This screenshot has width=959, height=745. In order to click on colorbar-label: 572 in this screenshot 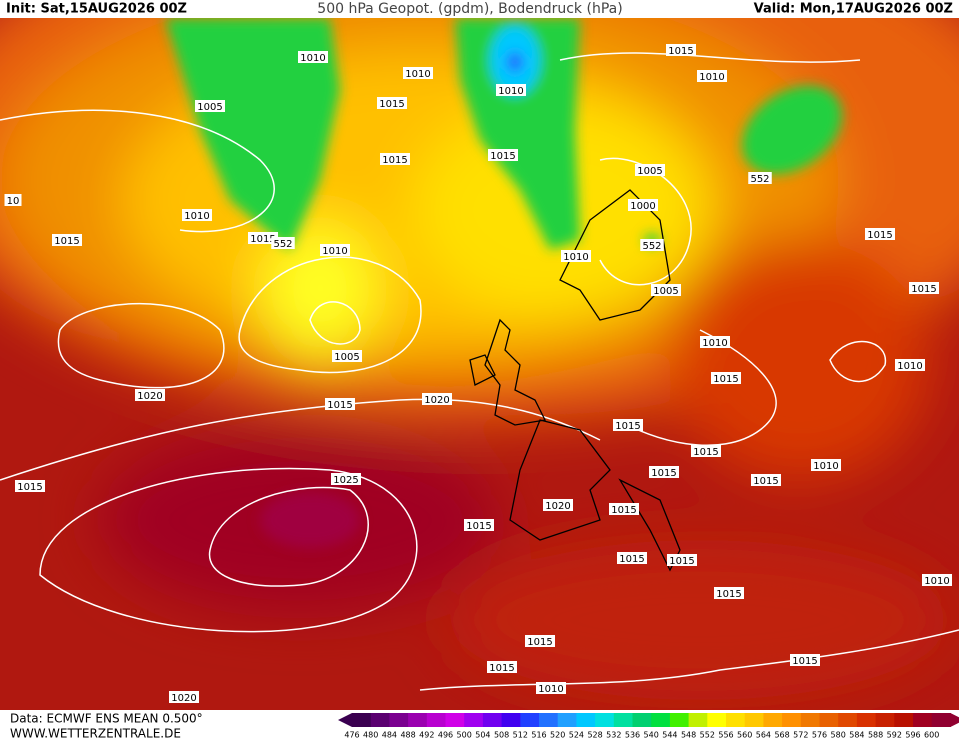, I will do `click(800, 735)`.